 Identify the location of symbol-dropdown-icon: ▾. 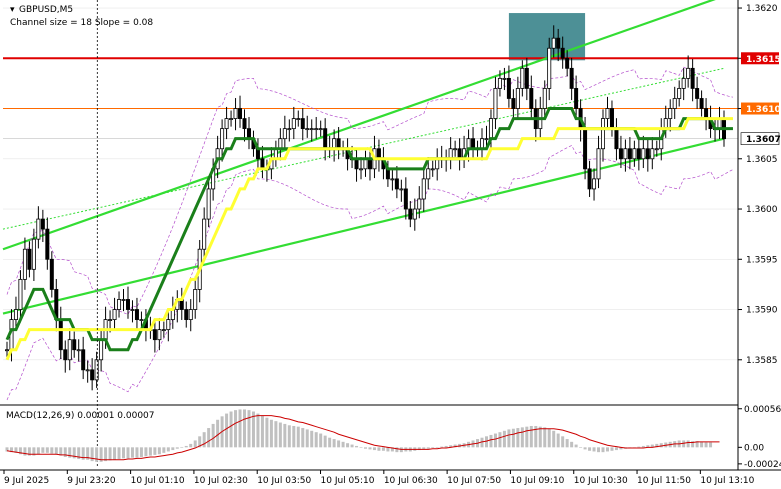
(12, 10).